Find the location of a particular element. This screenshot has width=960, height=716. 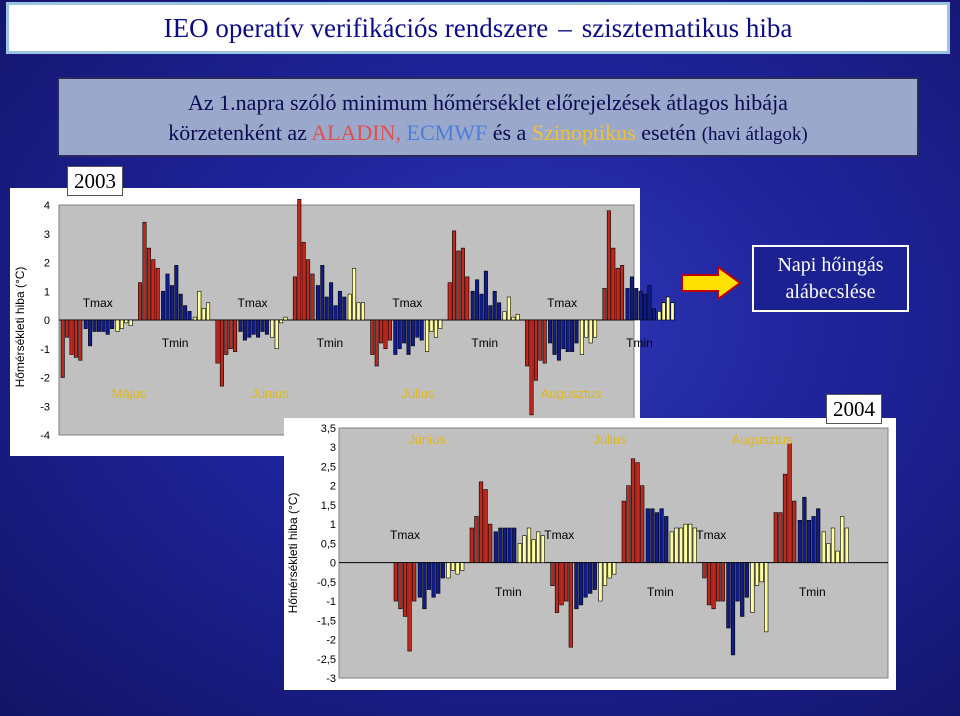

y-tick-label: 1,5 is located at coordinates (328, 506).